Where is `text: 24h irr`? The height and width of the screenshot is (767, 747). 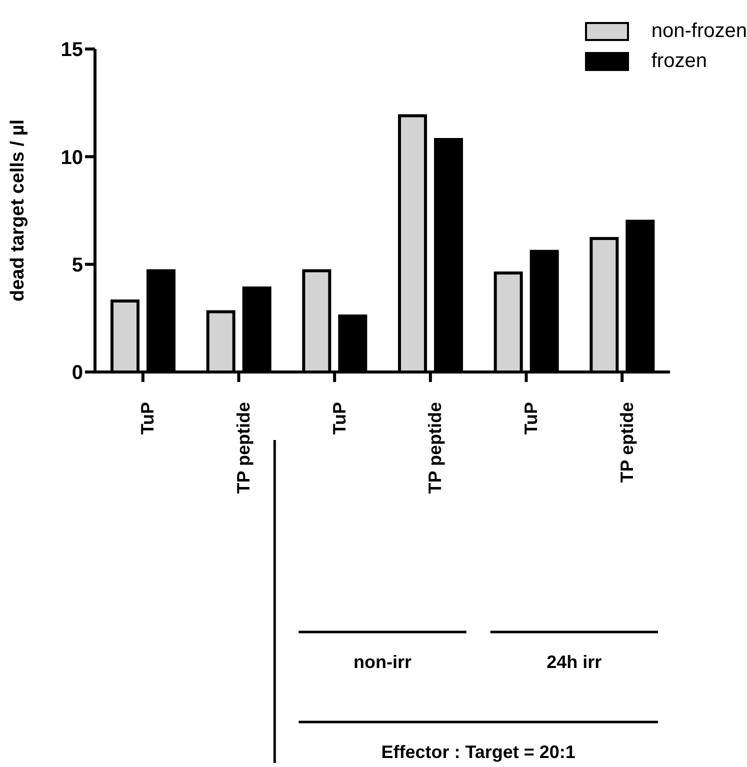
text: 24h irr is located at coordinates (574, 662).